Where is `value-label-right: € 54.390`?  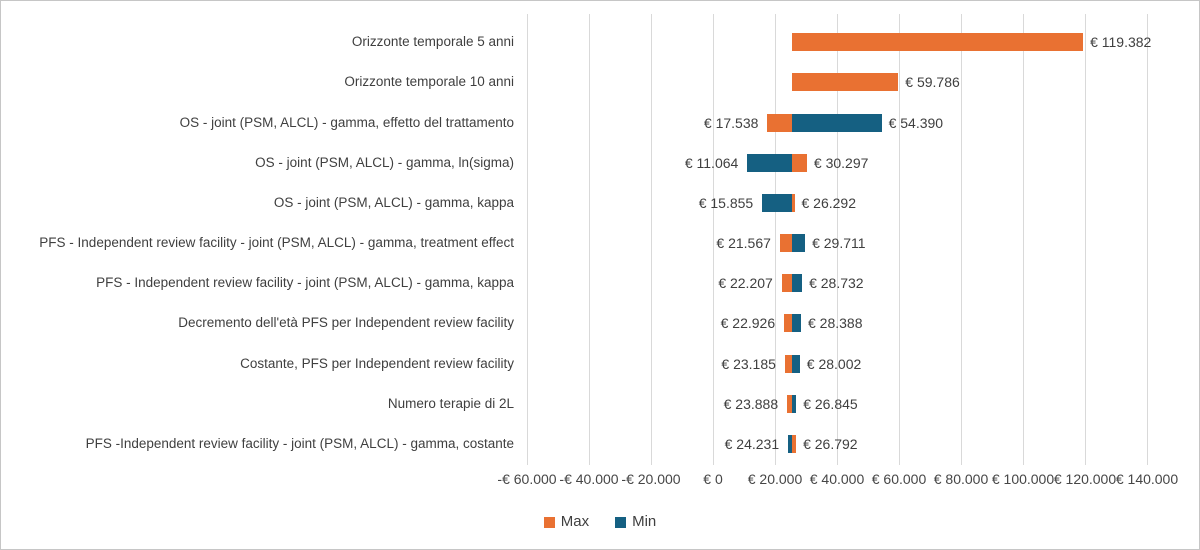 value-label-right: € 54.390 is located at coordinates (916, 122).